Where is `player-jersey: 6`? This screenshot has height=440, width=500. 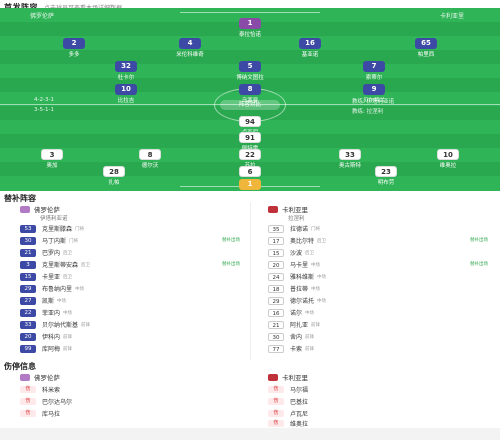 player-jersey: 6 is located at coordinates (250, 171).